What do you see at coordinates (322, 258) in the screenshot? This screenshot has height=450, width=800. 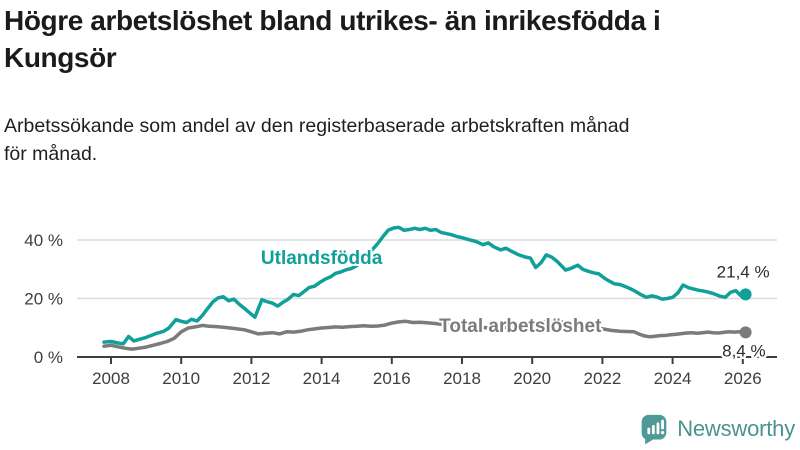 I see `series-label-utlandsfodda: Utlandsfödda` at bounding box center [322, 258].